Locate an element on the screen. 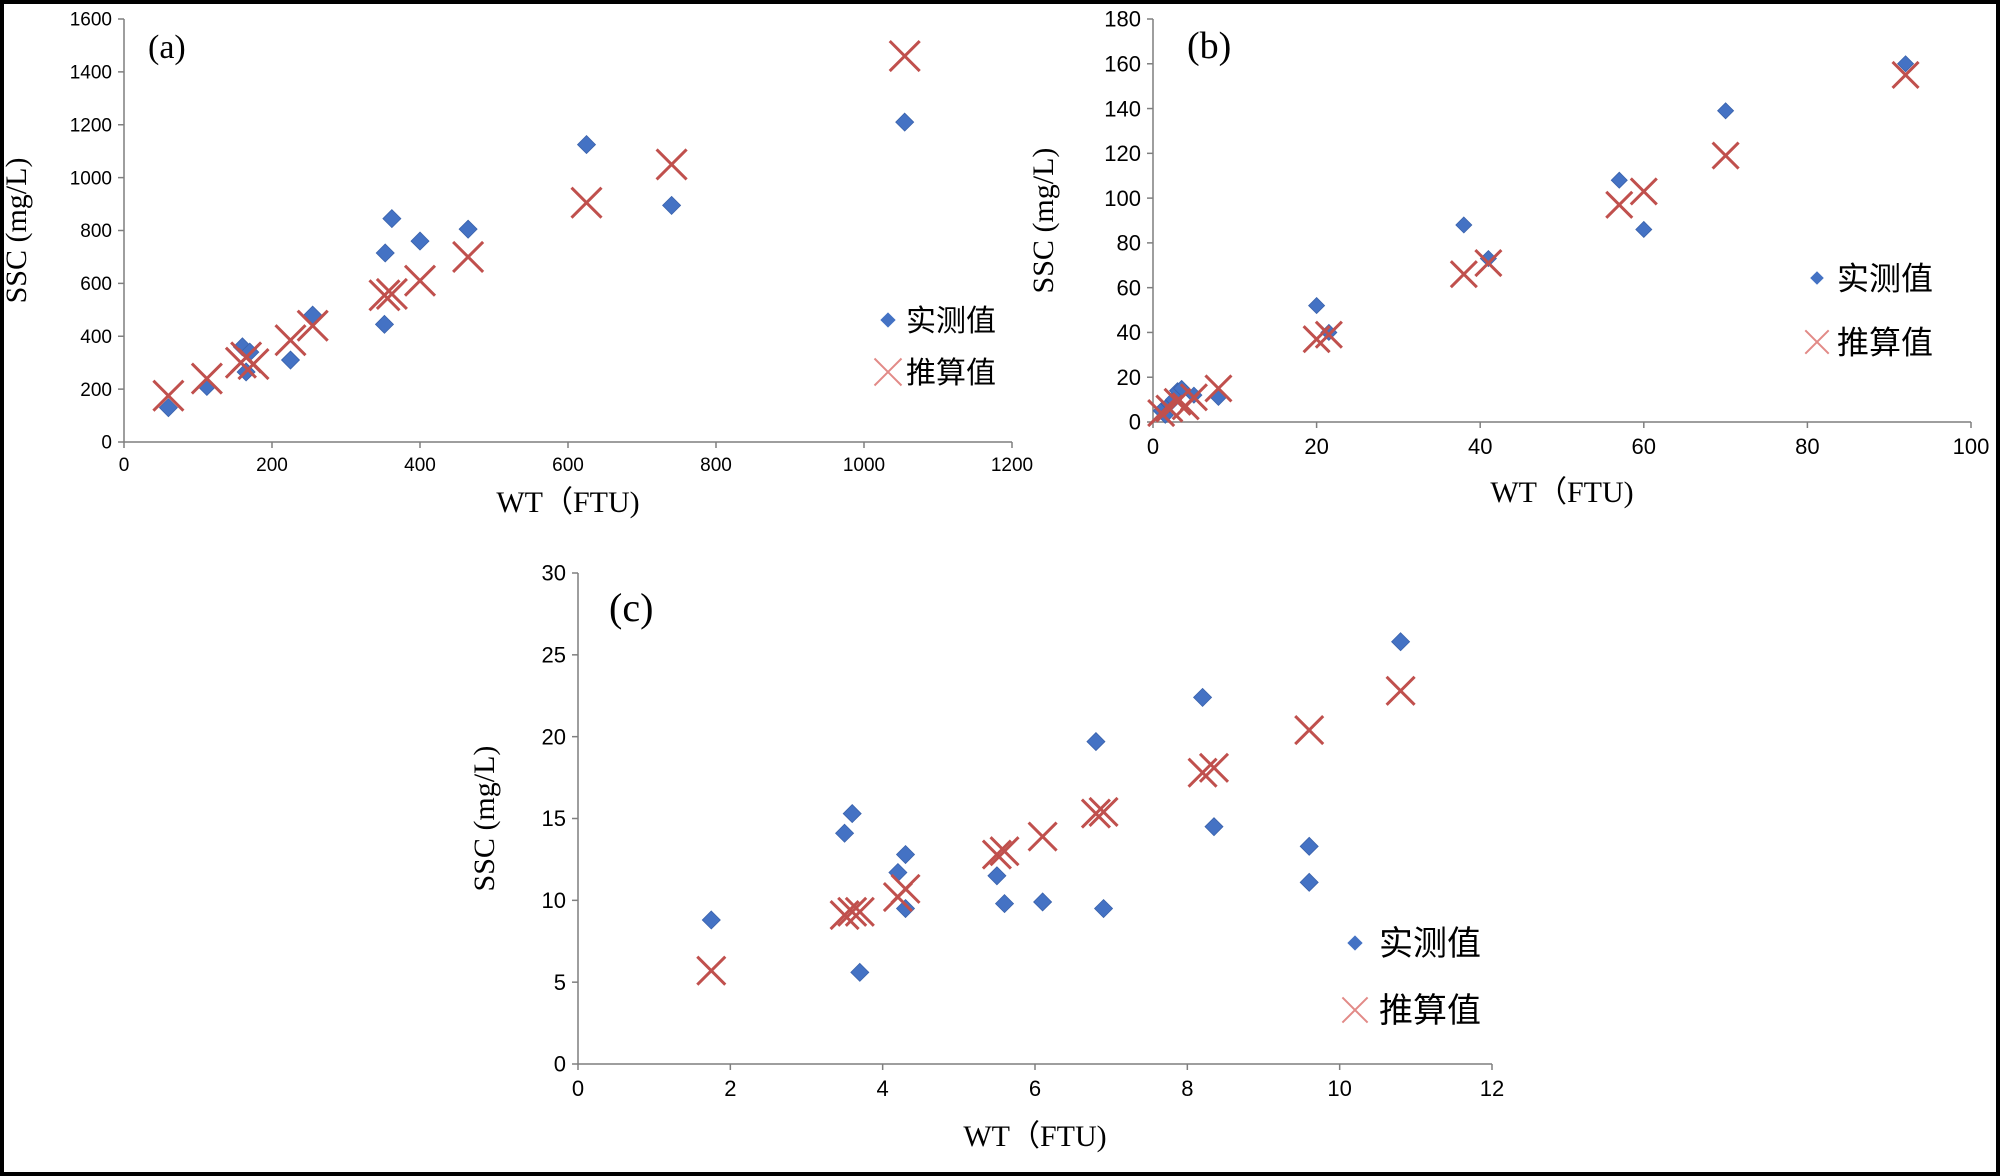 This screenshot has width=2000, height=1176. y-tick-label: 5 is located at coordinates (560, 982).